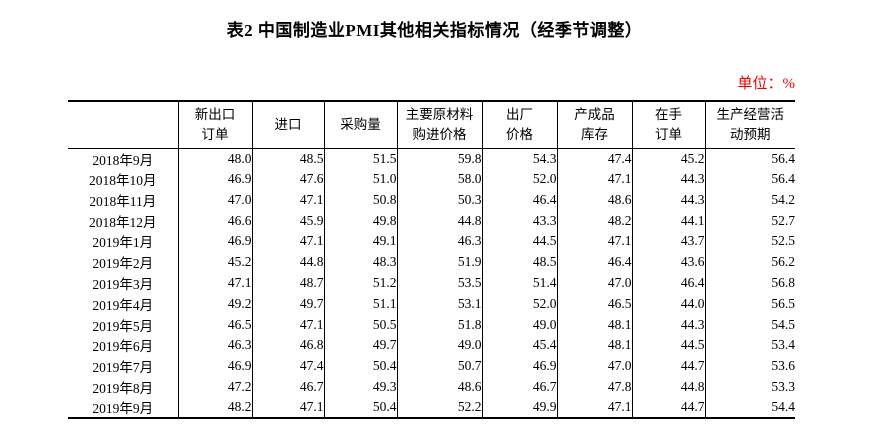 The image size is (869, 443). What do you see at coordinates (287, 345) in the screenshot?
I see `pmi-value-cell: 46.8` at bounding box center [287, 345].